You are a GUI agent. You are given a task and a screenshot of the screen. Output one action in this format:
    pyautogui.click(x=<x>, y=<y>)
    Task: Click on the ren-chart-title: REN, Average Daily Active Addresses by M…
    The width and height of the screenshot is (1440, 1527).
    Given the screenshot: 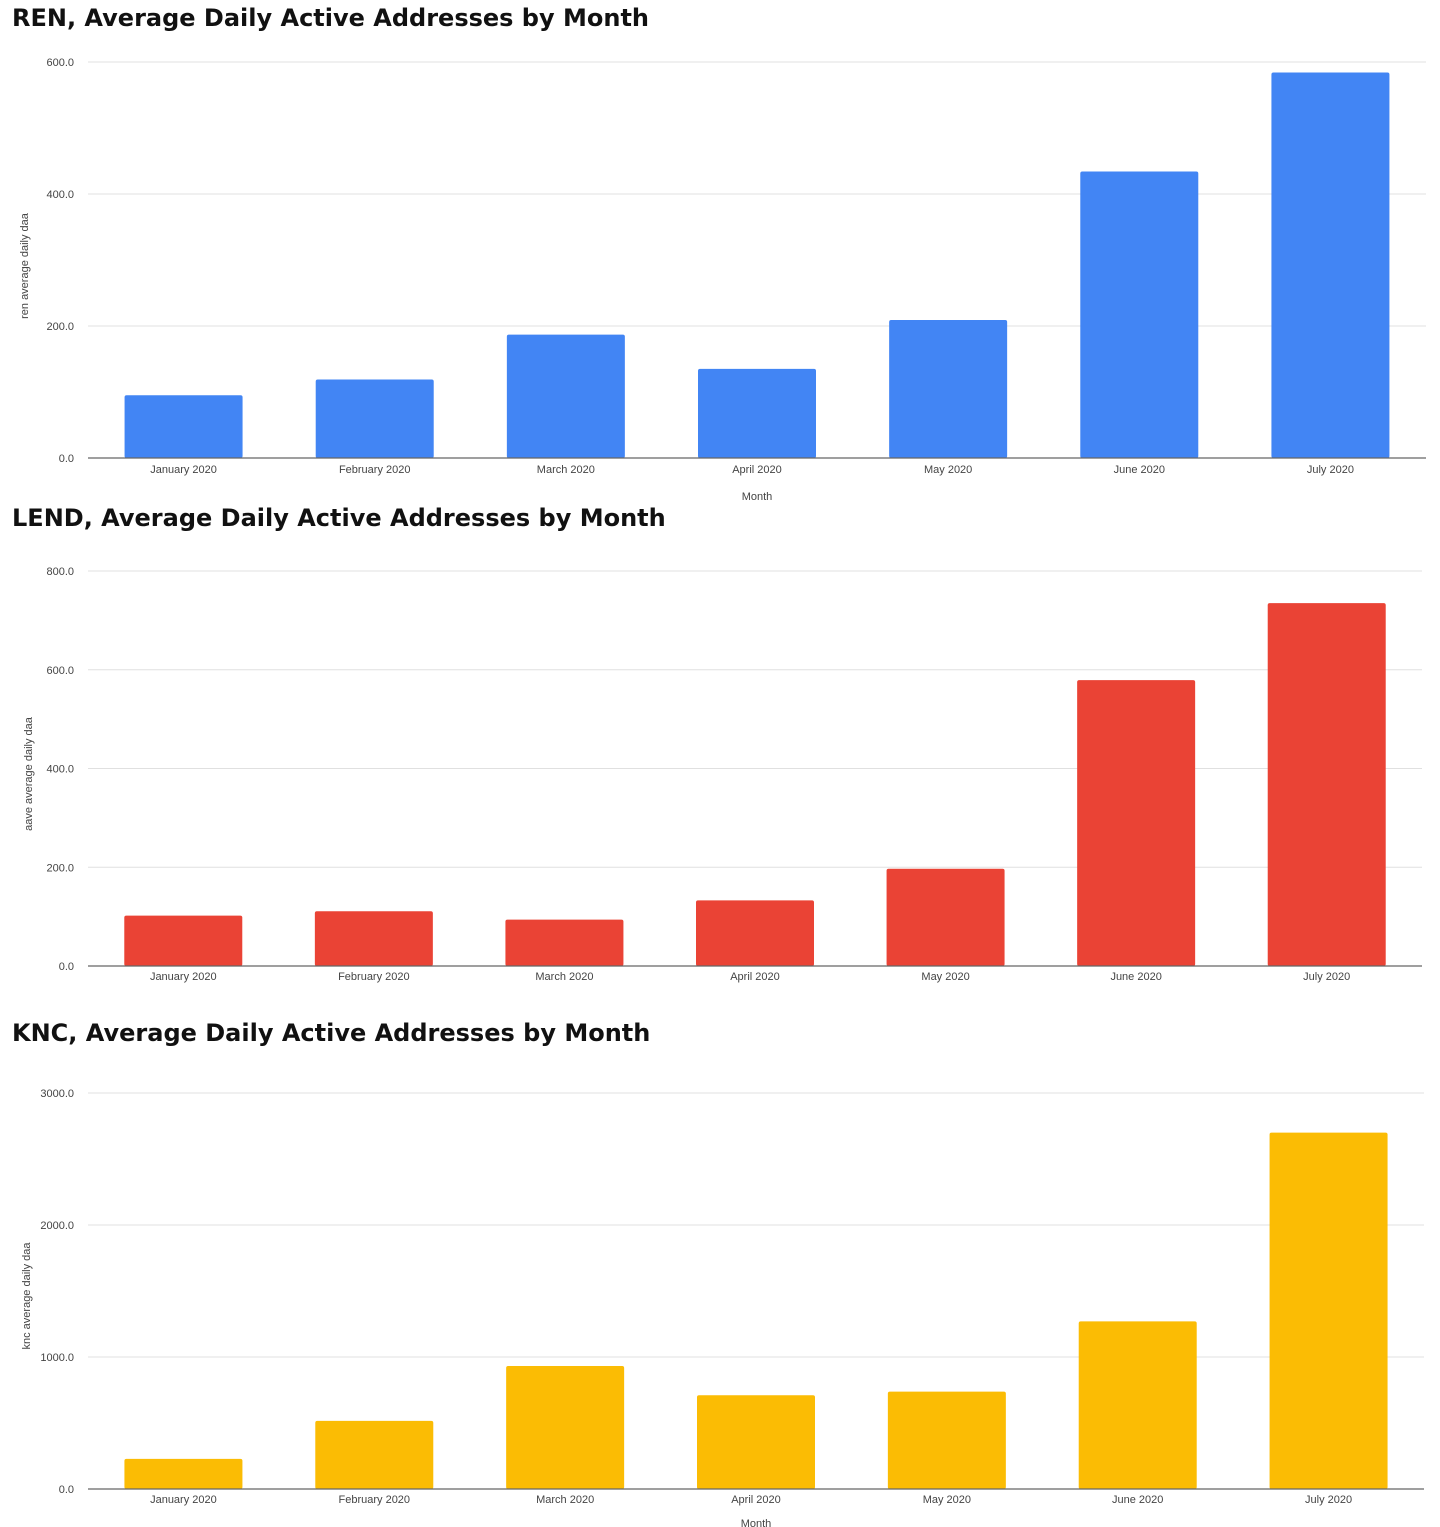 What is the action you would take?
    pyautogui.click(x=330, y=18)
    